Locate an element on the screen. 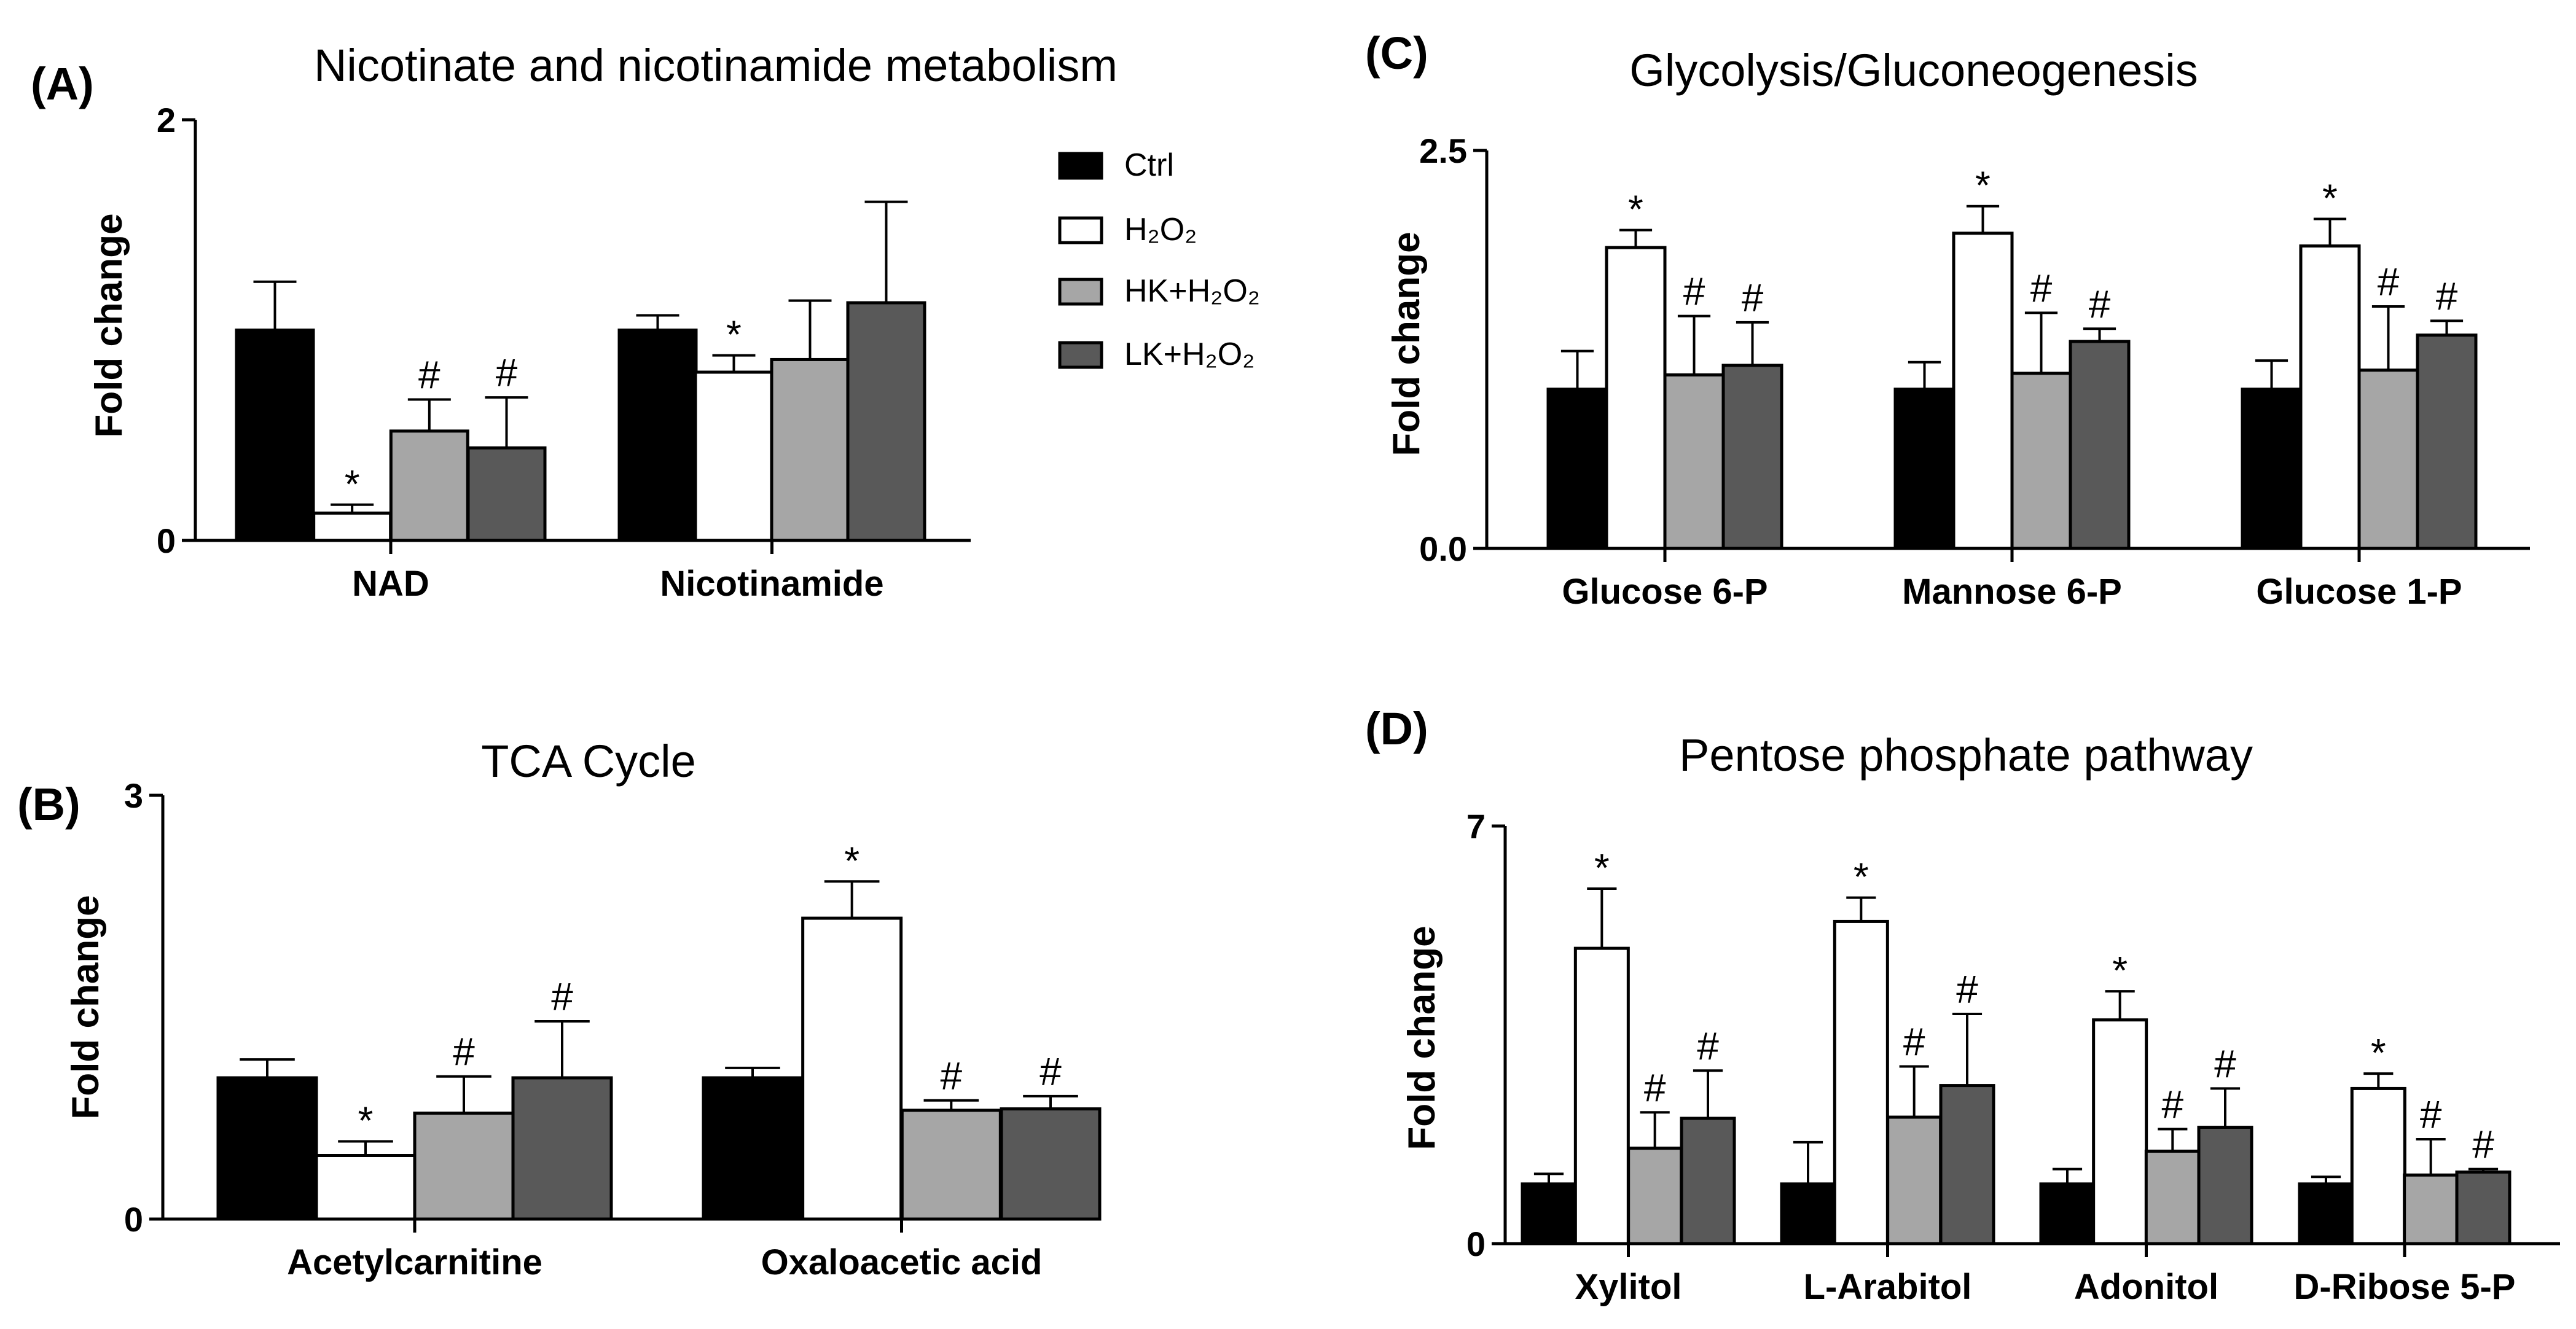  y-tick-label-d: 0 is located at coordinates (1476, 1244).